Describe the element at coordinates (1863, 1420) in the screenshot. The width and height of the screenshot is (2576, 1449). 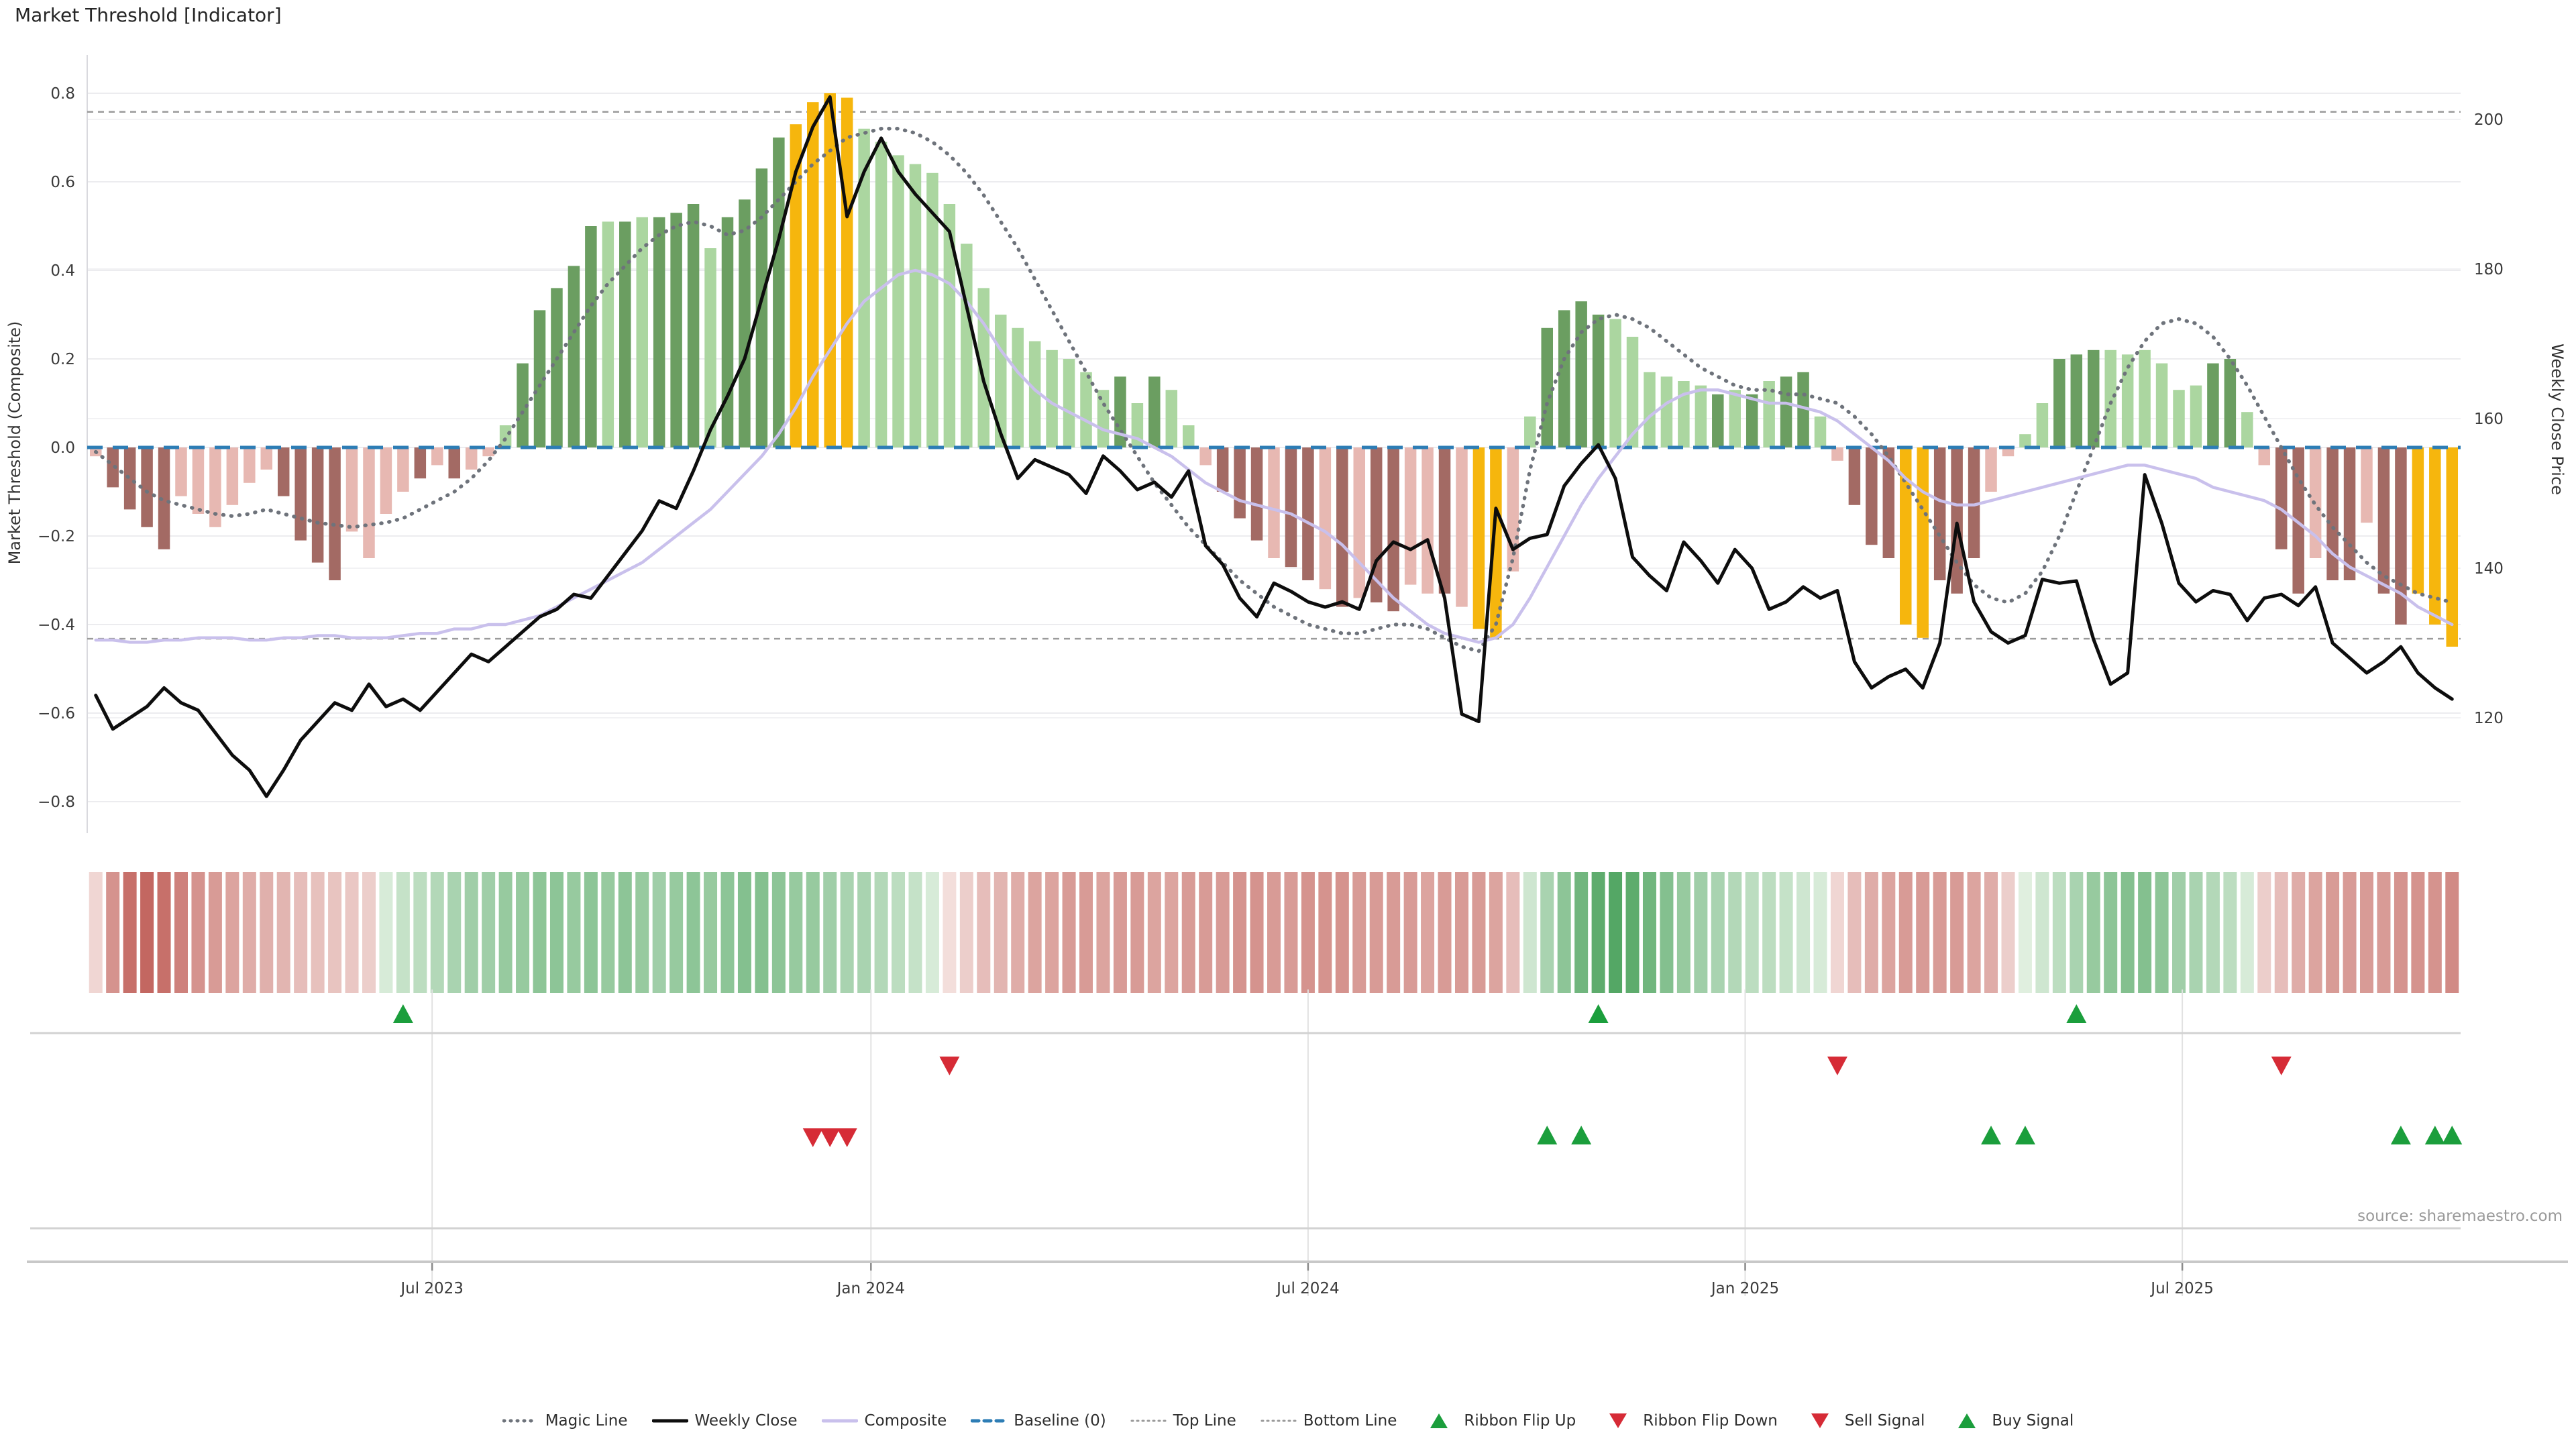
I see `legend-item: Sell Signal` at that location.